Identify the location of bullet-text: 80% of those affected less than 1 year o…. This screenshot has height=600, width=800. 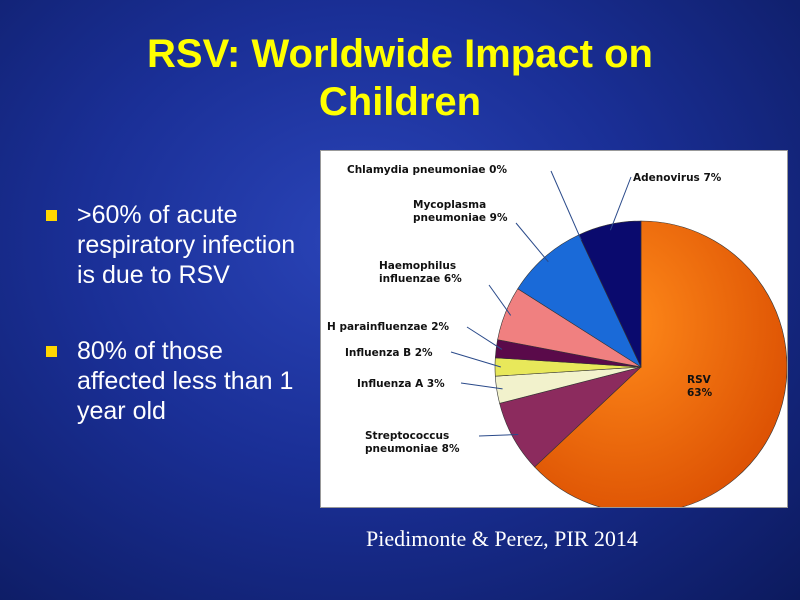
(185, 381).